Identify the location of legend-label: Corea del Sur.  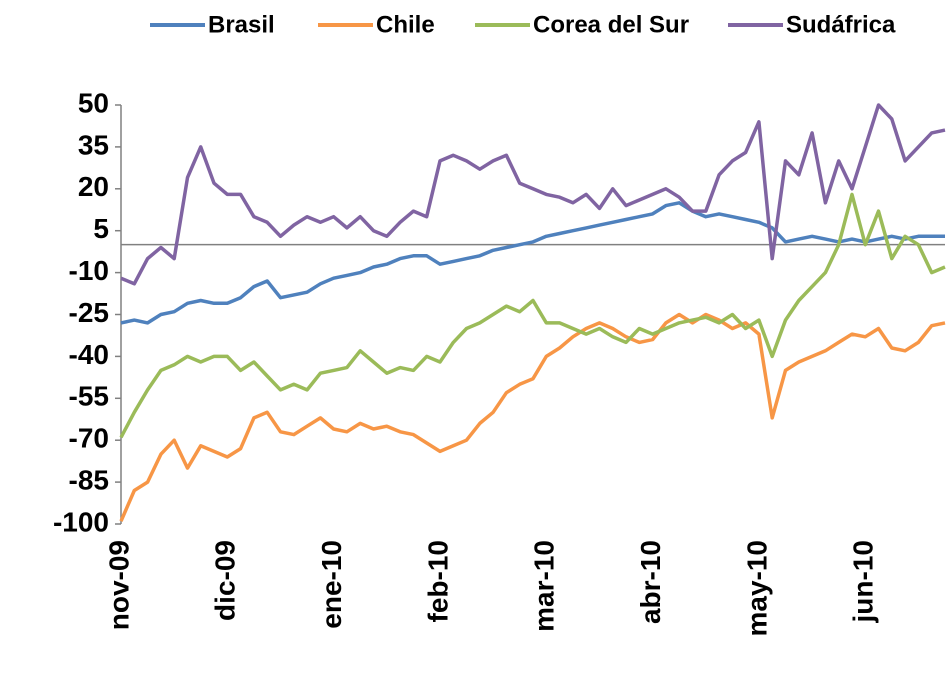
(611, 24).